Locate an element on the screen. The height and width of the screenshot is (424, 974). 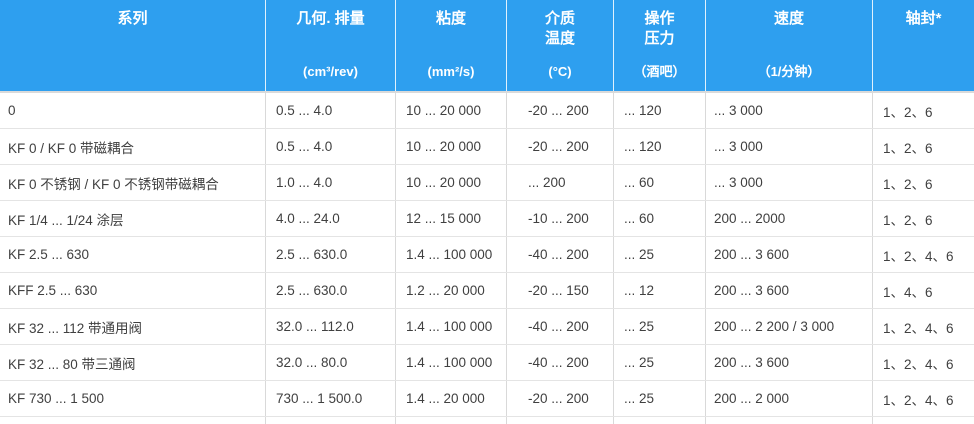
table-cell: 200 ... 2000 is located at coordinates (788, 218).